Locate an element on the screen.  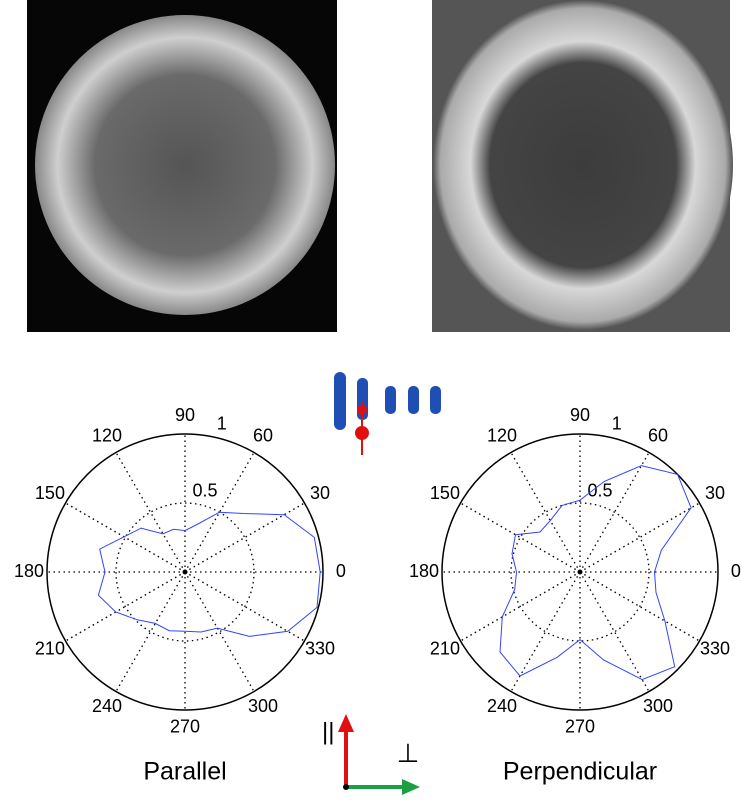
perpendicular-symbol: ⊥ is located at coordinates (408, 753).